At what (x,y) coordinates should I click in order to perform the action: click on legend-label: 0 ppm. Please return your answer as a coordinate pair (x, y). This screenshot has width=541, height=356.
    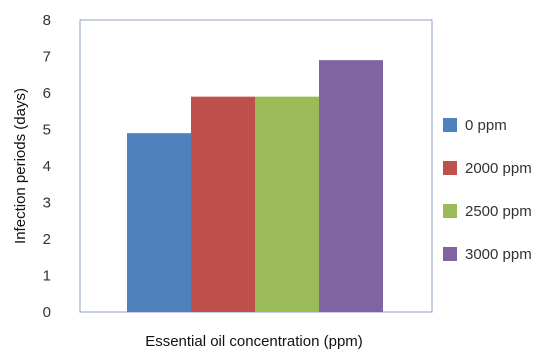
    Looking at the image, I should click on (486, 125).